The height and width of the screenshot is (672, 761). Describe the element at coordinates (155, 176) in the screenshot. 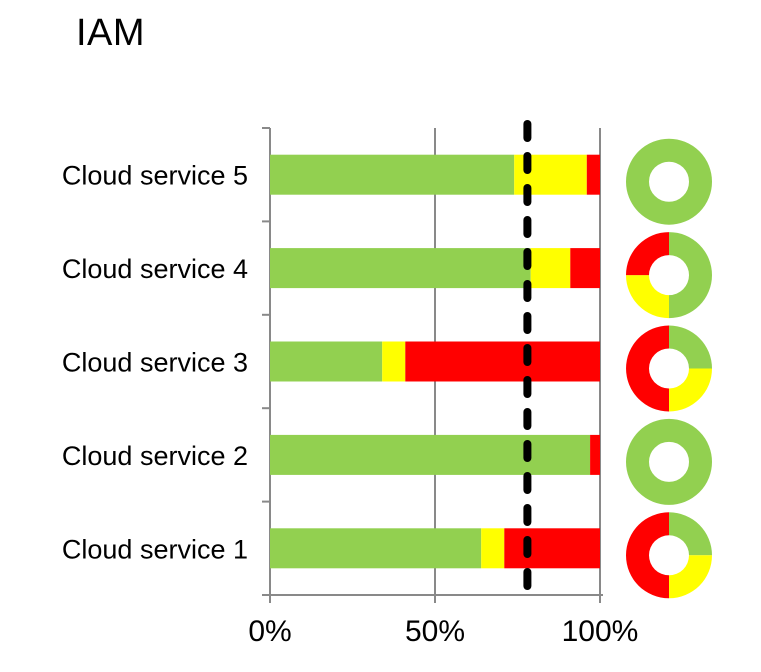

I see `category-label: Cloud service 5` at that location.